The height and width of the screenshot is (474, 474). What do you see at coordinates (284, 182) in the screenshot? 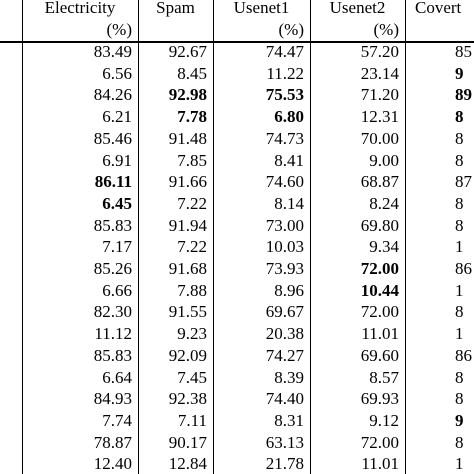
I see `table-cell: 74.60` at bounding box center [284, 182].